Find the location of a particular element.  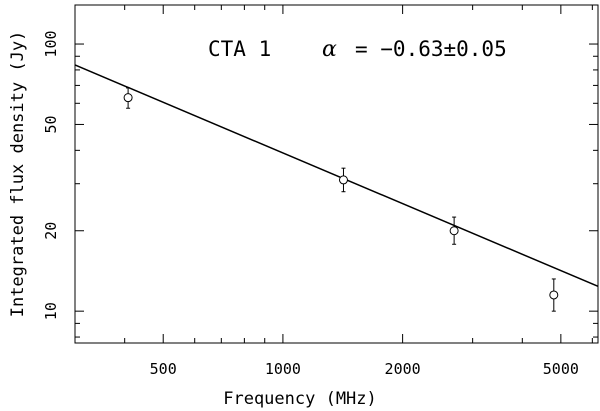

y-tick-label: 50 is located at coordinates (51, 124).